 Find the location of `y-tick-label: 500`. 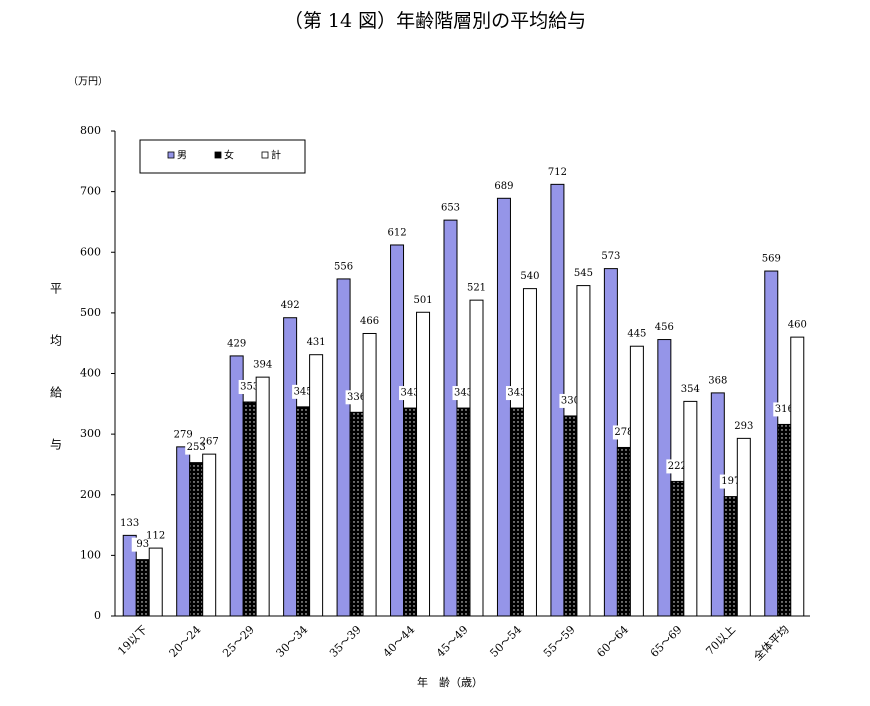

y-tick-label: 500 is located at coordinates (90, 312).